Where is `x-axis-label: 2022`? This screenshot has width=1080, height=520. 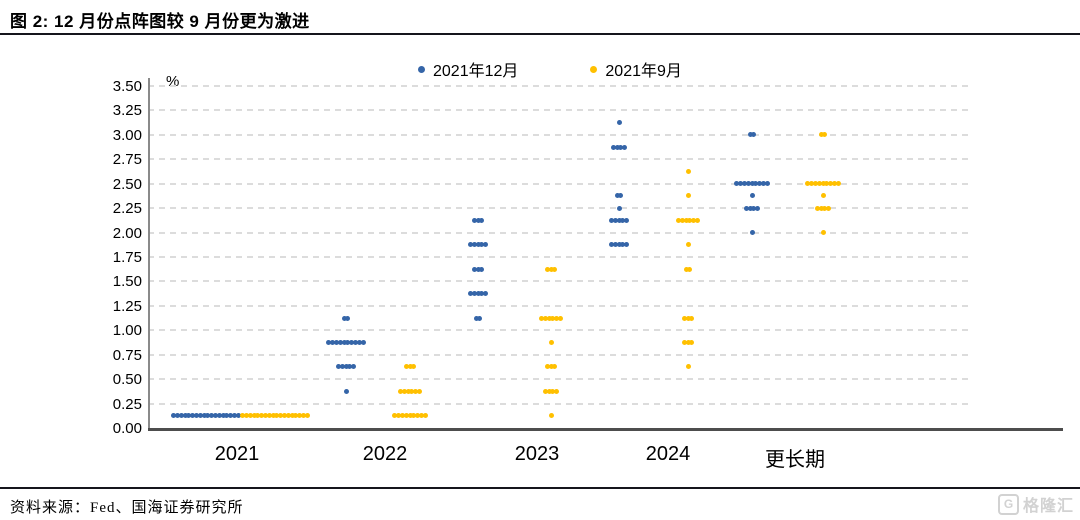 x-axis-label: 2022 is located at coordinates (385, 454).